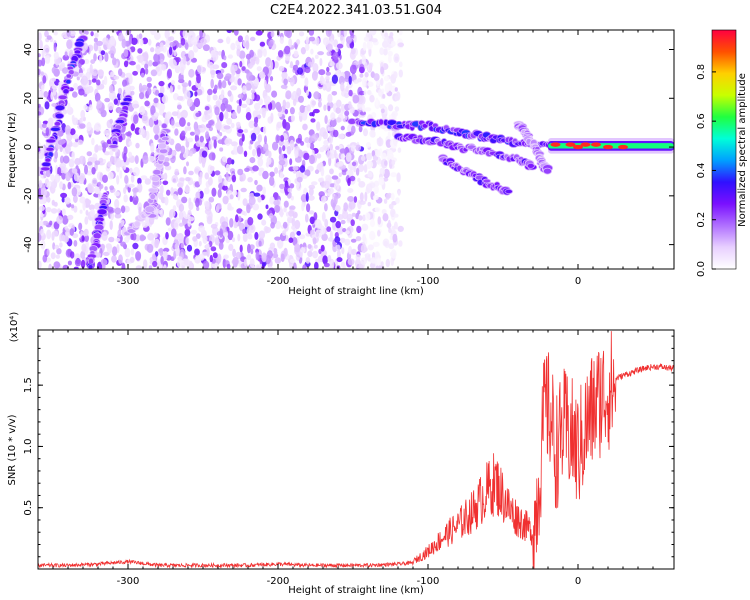 The height and width of the screenshot is (600, 750). Describe the element at coordinates (623, 147) in the screenshot. I see `heatmap-peak-cell` at that location.